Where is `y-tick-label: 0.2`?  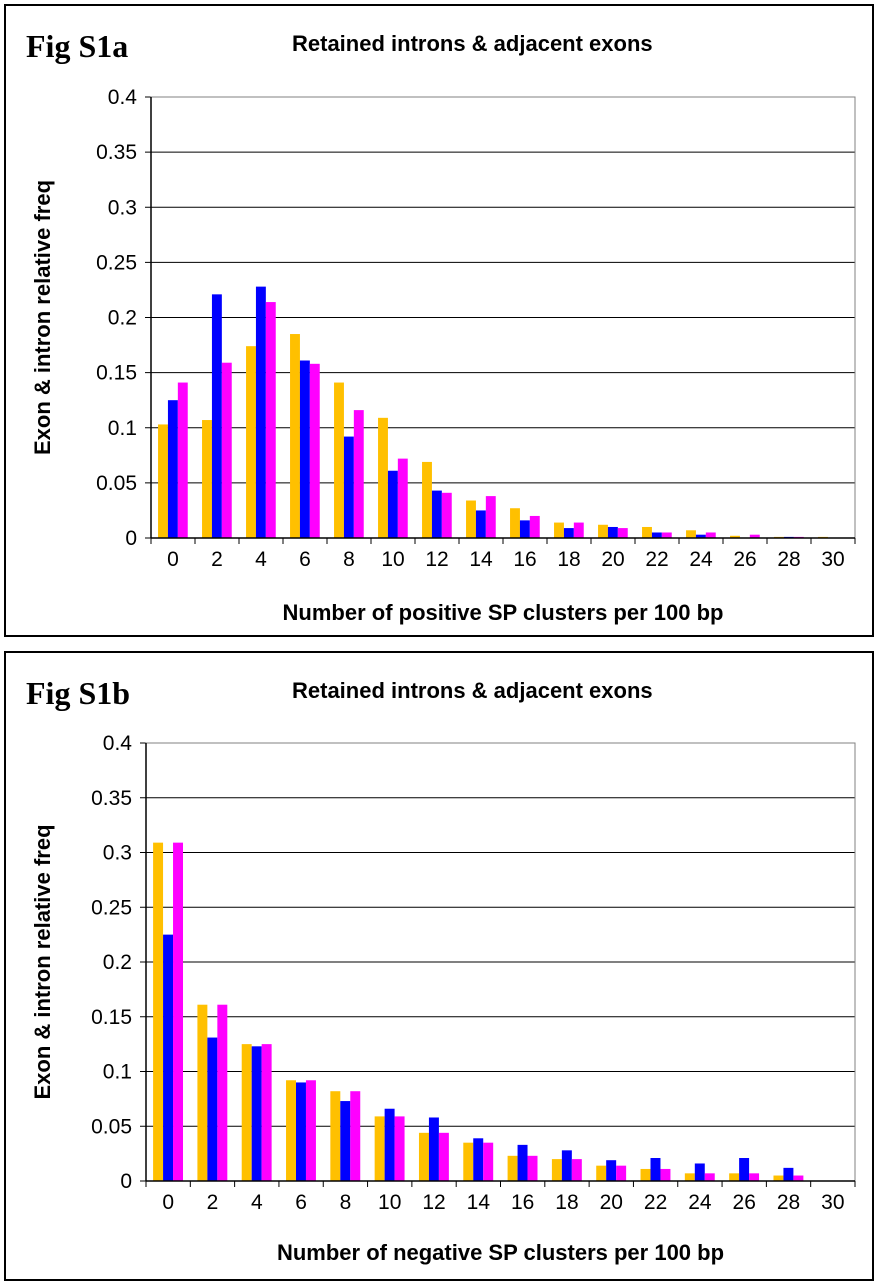 y-tick-label: 0.2 is located at coordinates (122, 318).